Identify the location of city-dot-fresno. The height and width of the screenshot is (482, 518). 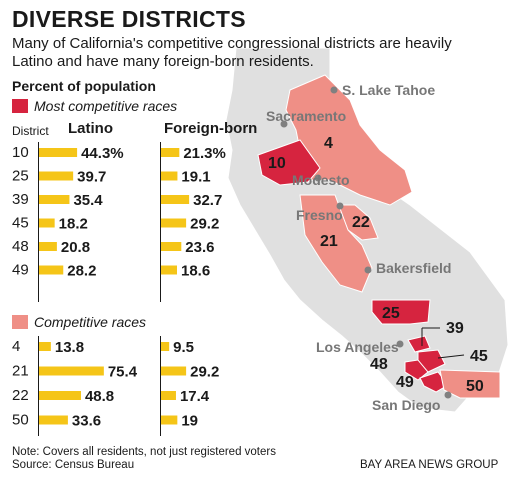
(340, 206).